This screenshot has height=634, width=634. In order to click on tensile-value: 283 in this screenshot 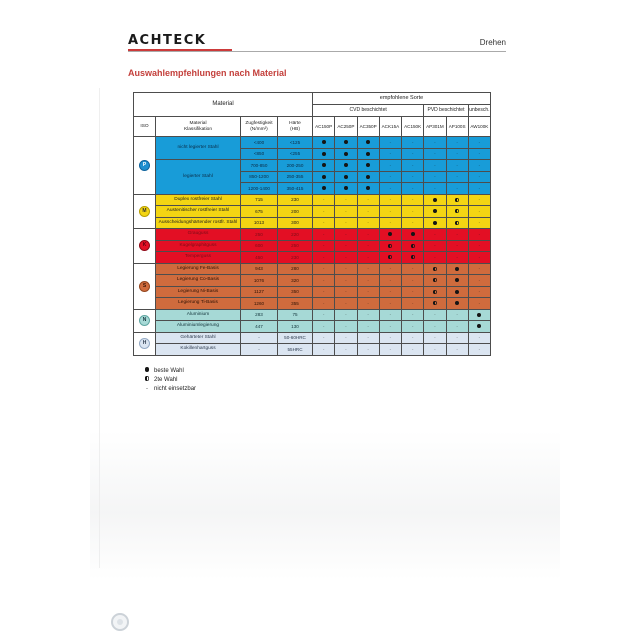, I will do `click(259, 314)`.